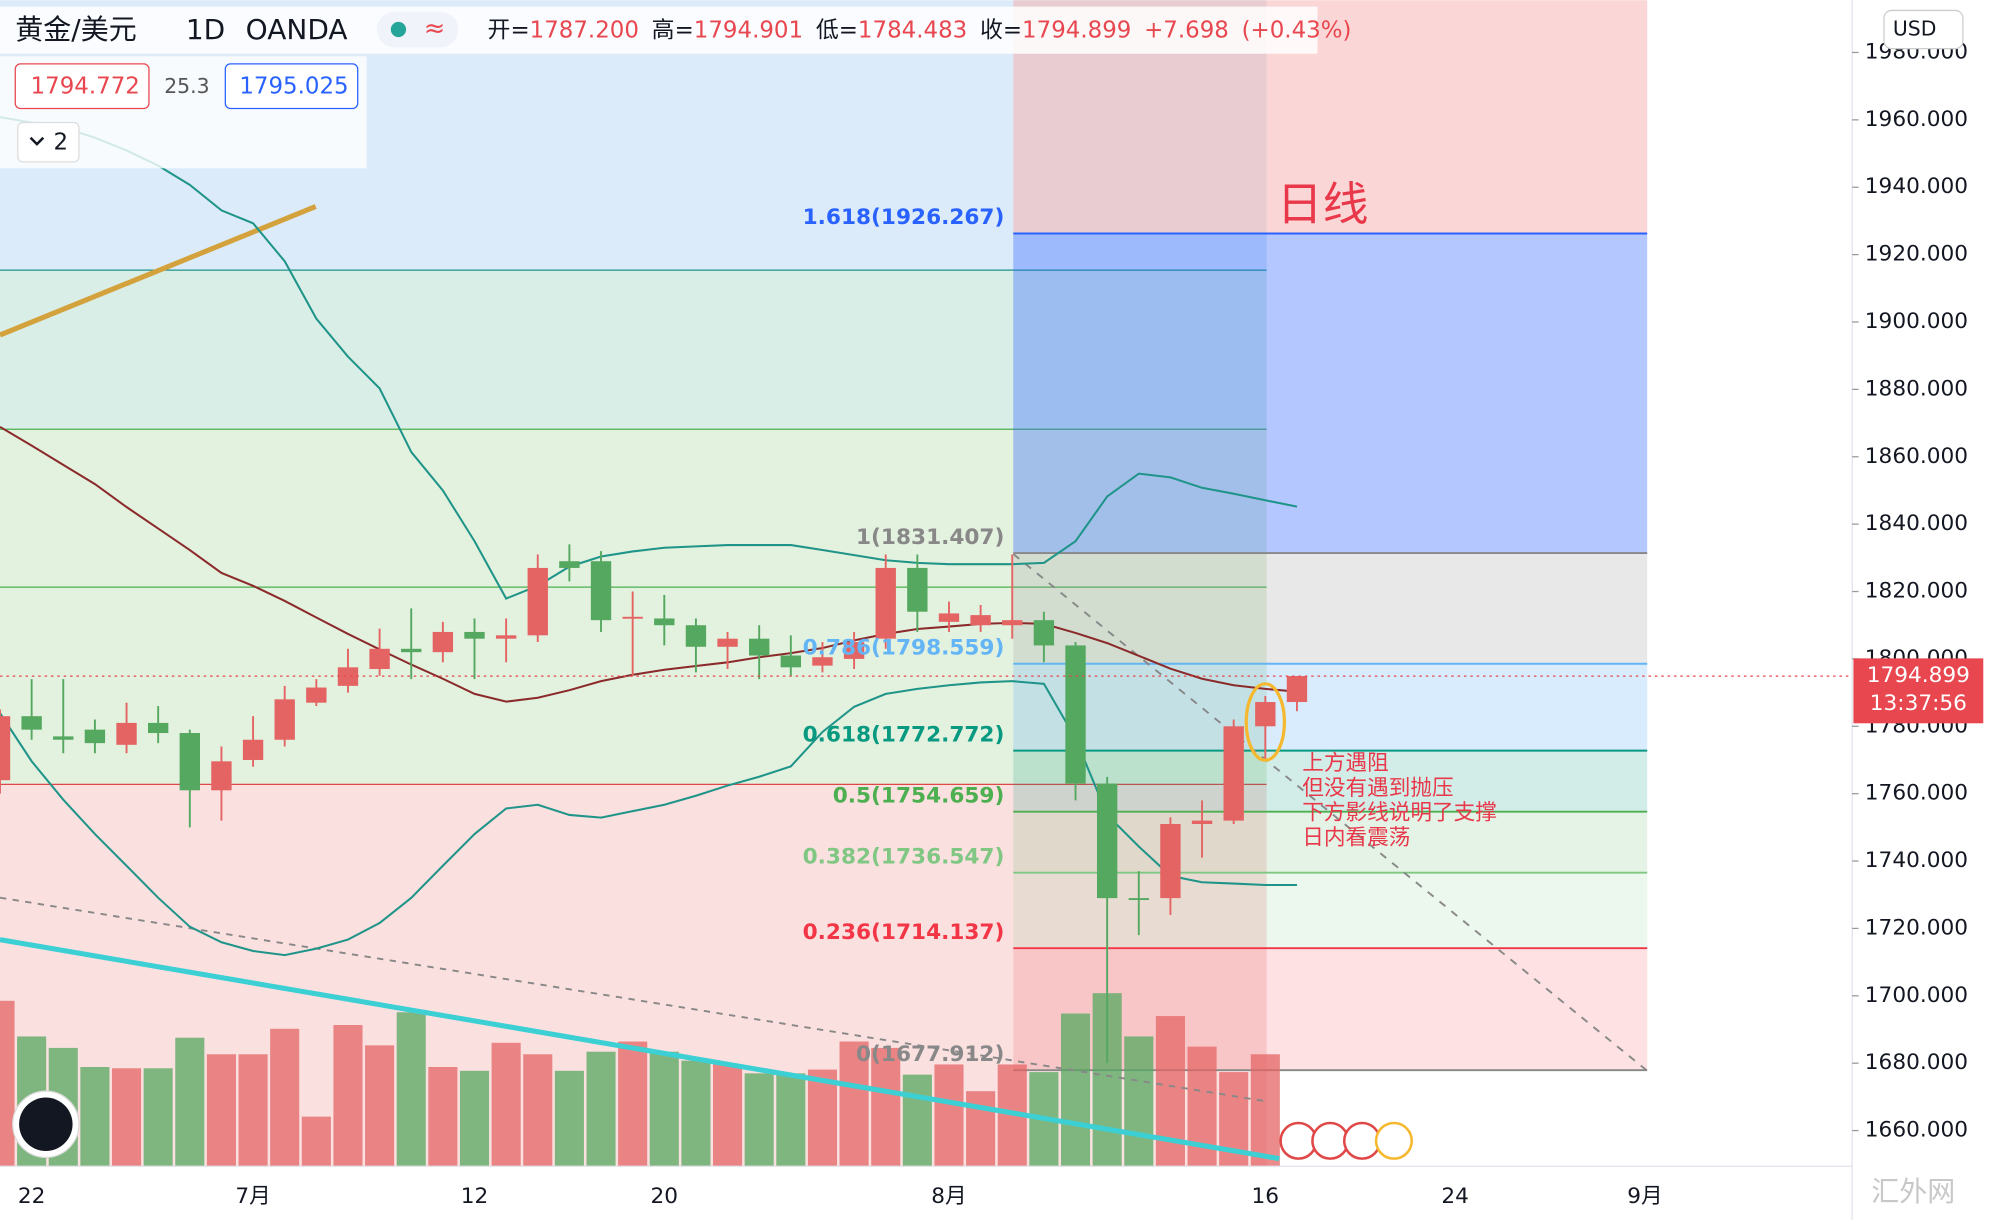 The width and height of the screenshot is (1996, 1220). Describe the element at coordinates (926, 1193) in the screenshot. I see `time-axis` at that location.